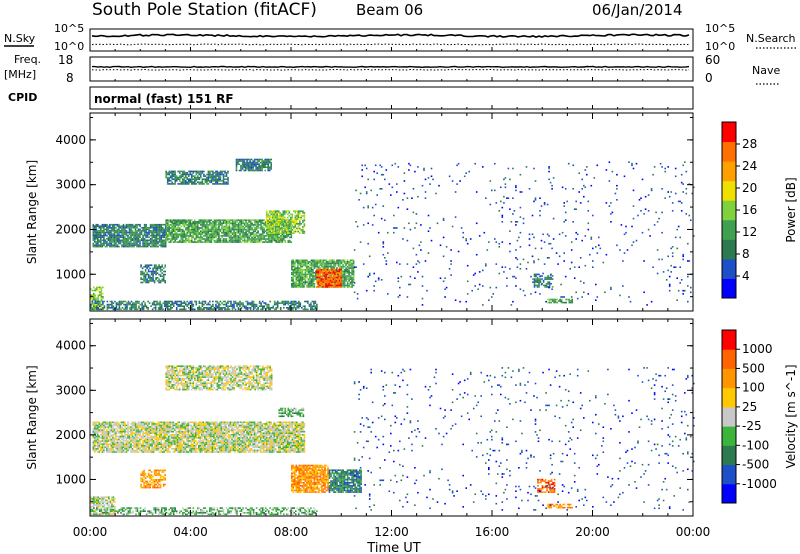 The height and width of the screenshot is (554, 800). I want to click on nave-trace, so click(390, 69).